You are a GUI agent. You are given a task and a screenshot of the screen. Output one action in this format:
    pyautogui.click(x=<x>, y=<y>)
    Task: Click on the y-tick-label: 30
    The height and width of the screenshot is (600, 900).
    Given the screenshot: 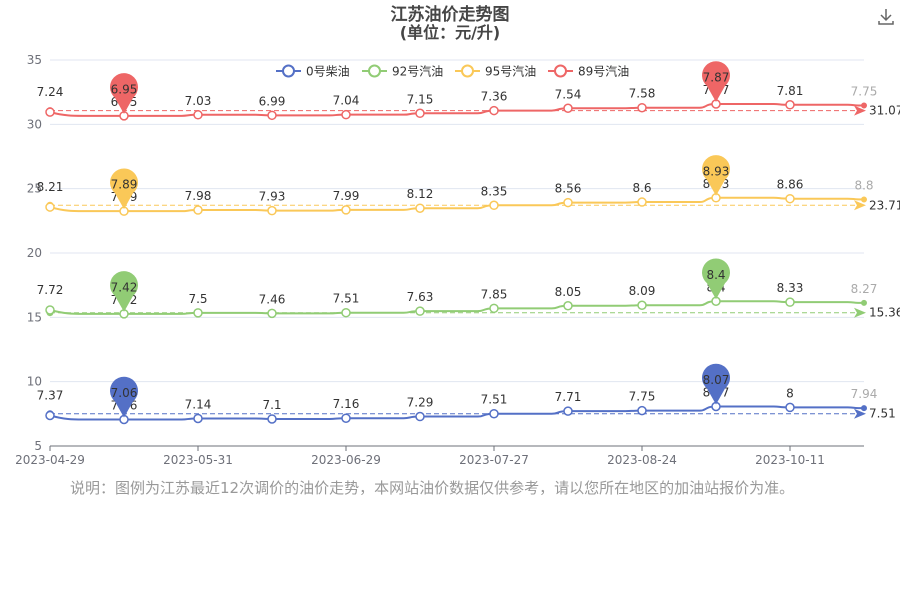 What is the action you would take?
    pyautogui.click(x=34, y=124)
    